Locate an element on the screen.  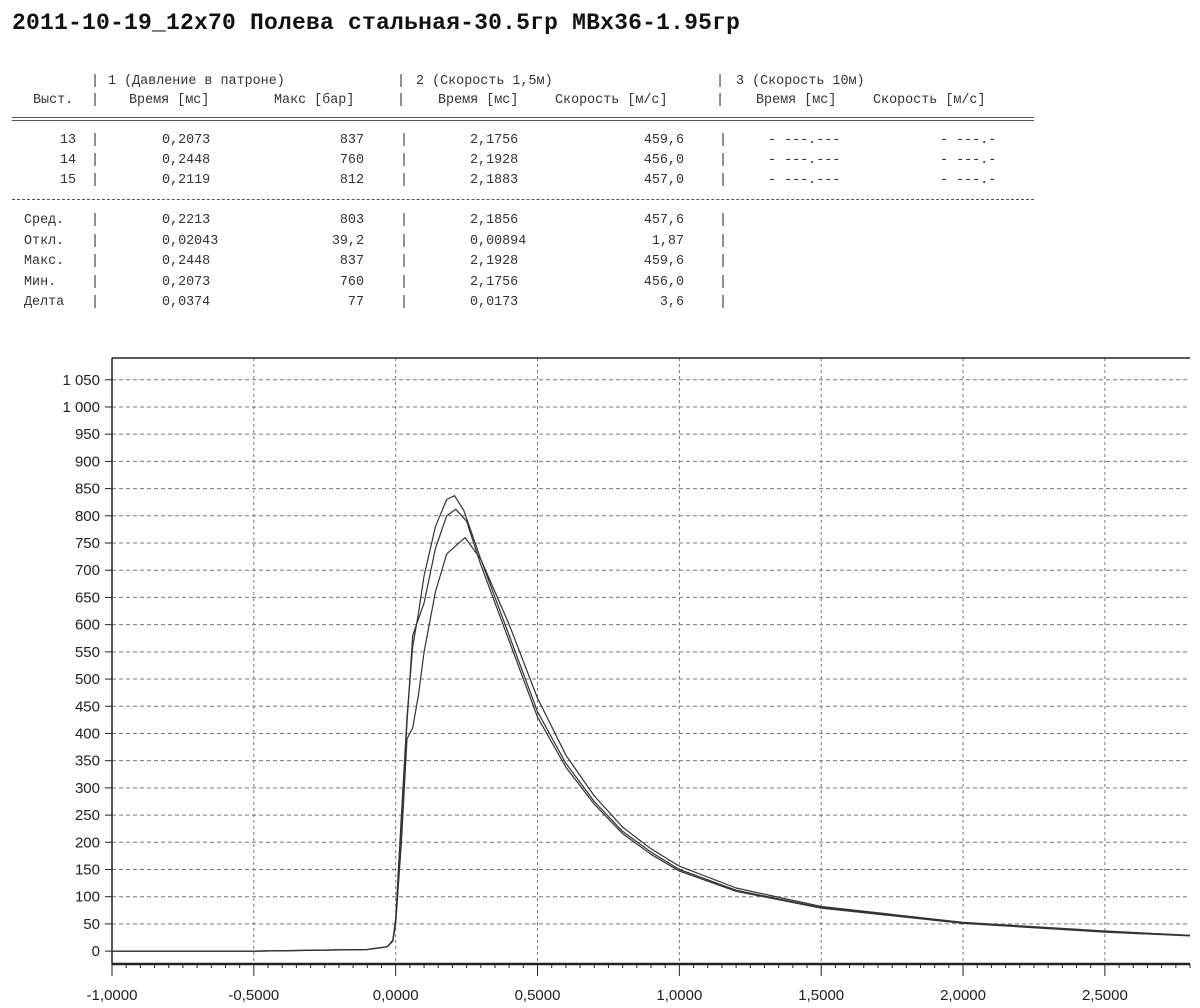
y-tick-label: 50 is located at coordinates (91, 924).